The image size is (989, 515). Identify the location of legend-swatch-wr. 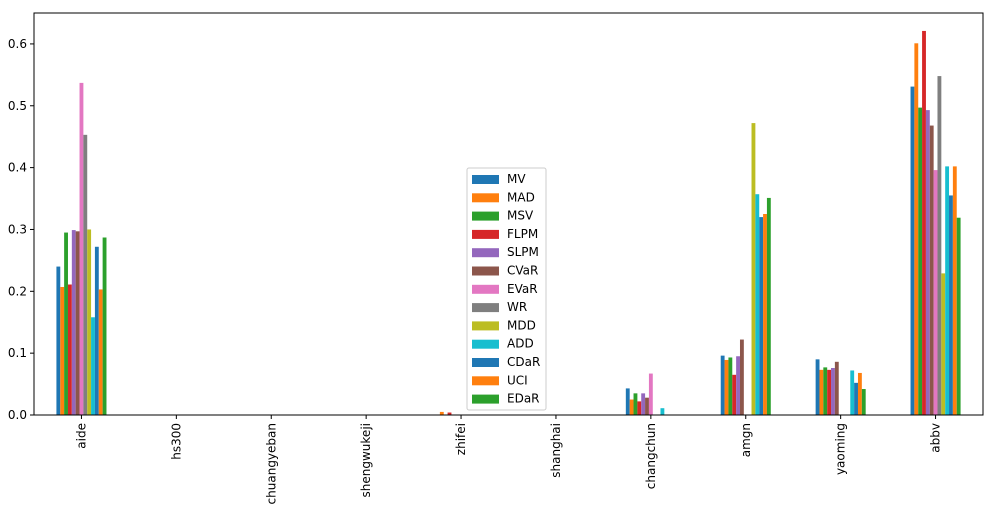
(485, 308).